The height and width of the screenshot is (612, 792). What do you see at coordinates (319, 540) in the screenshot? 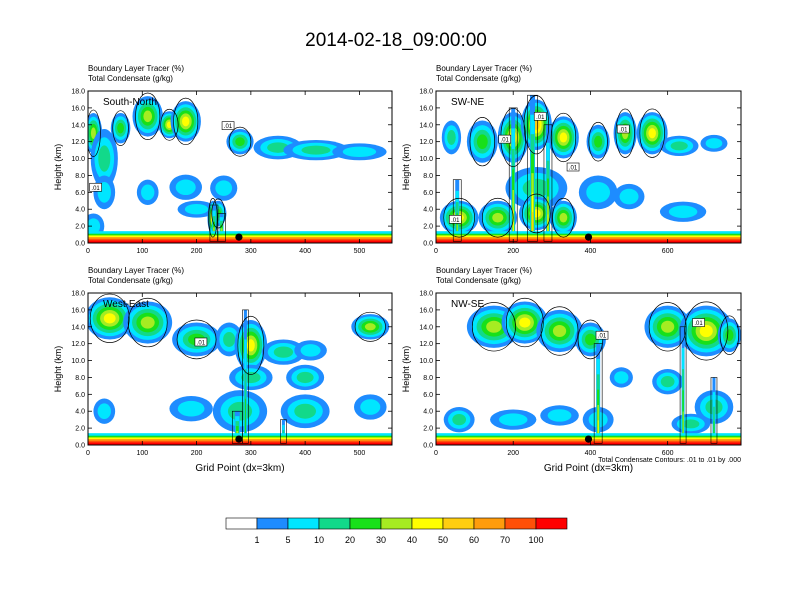
I see `colorbar-label: 10` at bounding box center [319, 540].